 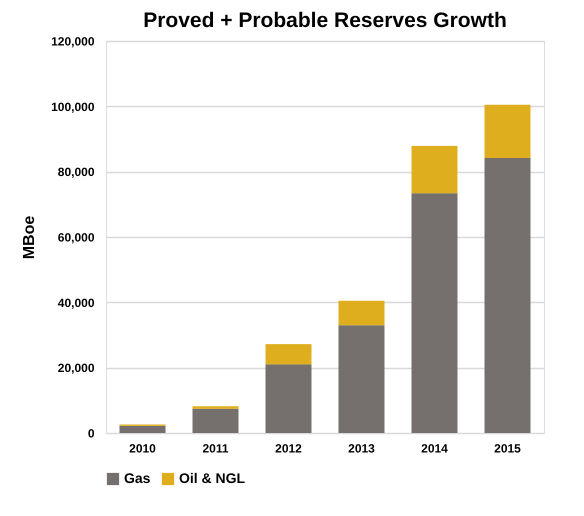 What do you see at coordinates (434, 449) in the screenshot?
I see `x-tick-label: 2014` at bounding box center [434, 449].